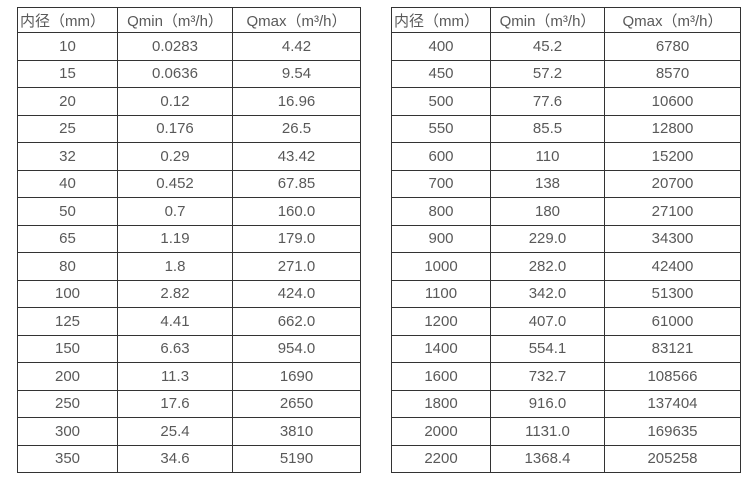 This screenshot has width=750, height=483. What do you see at coordinates (175, 321) in the screenshot?
I see `table-cell: 4.41` at bounding box center [175, 321].